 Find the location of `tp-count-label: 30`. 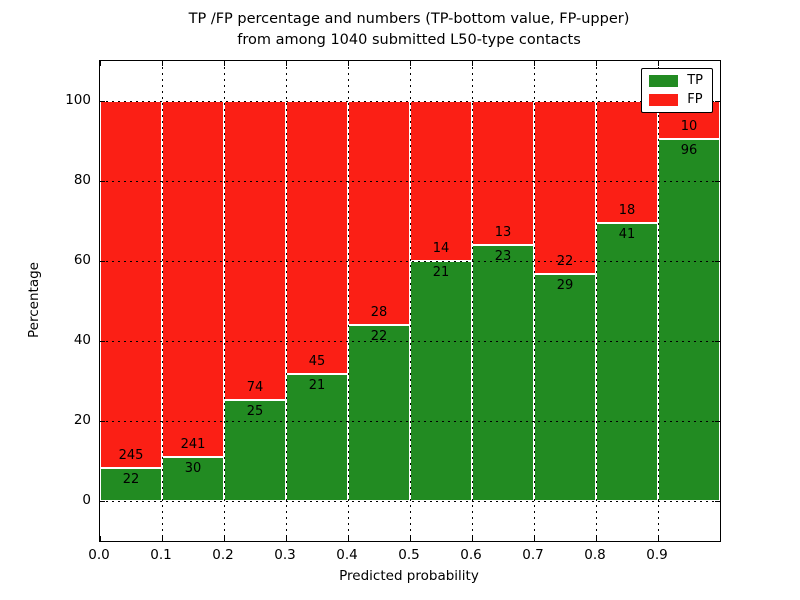

tp-count-label: 30 is located at coordinates (193, 468).